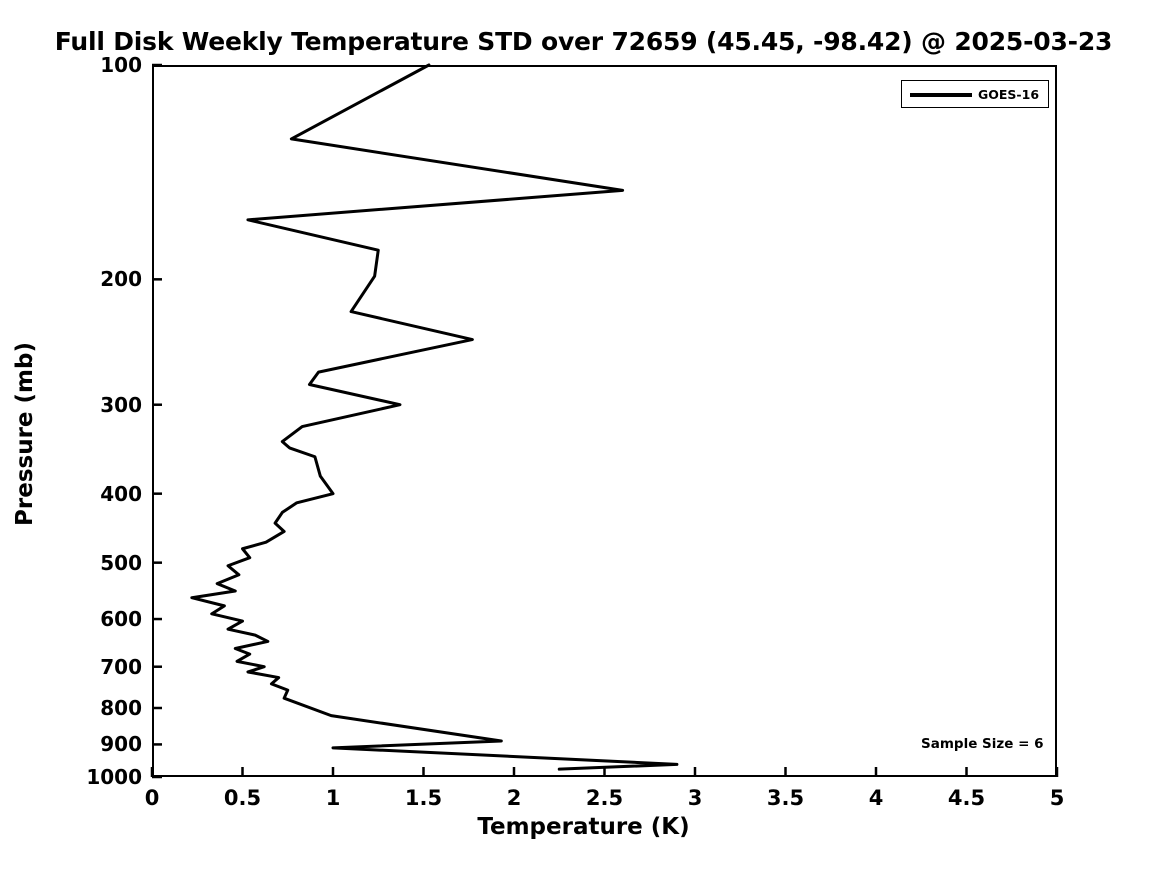 This screenshot has width=1167, height=875. What do you see at coordinates (604, 798) in the screenshot?
I see `x-tick-label-2-5: 2.5` at bounding box center [604, 798].